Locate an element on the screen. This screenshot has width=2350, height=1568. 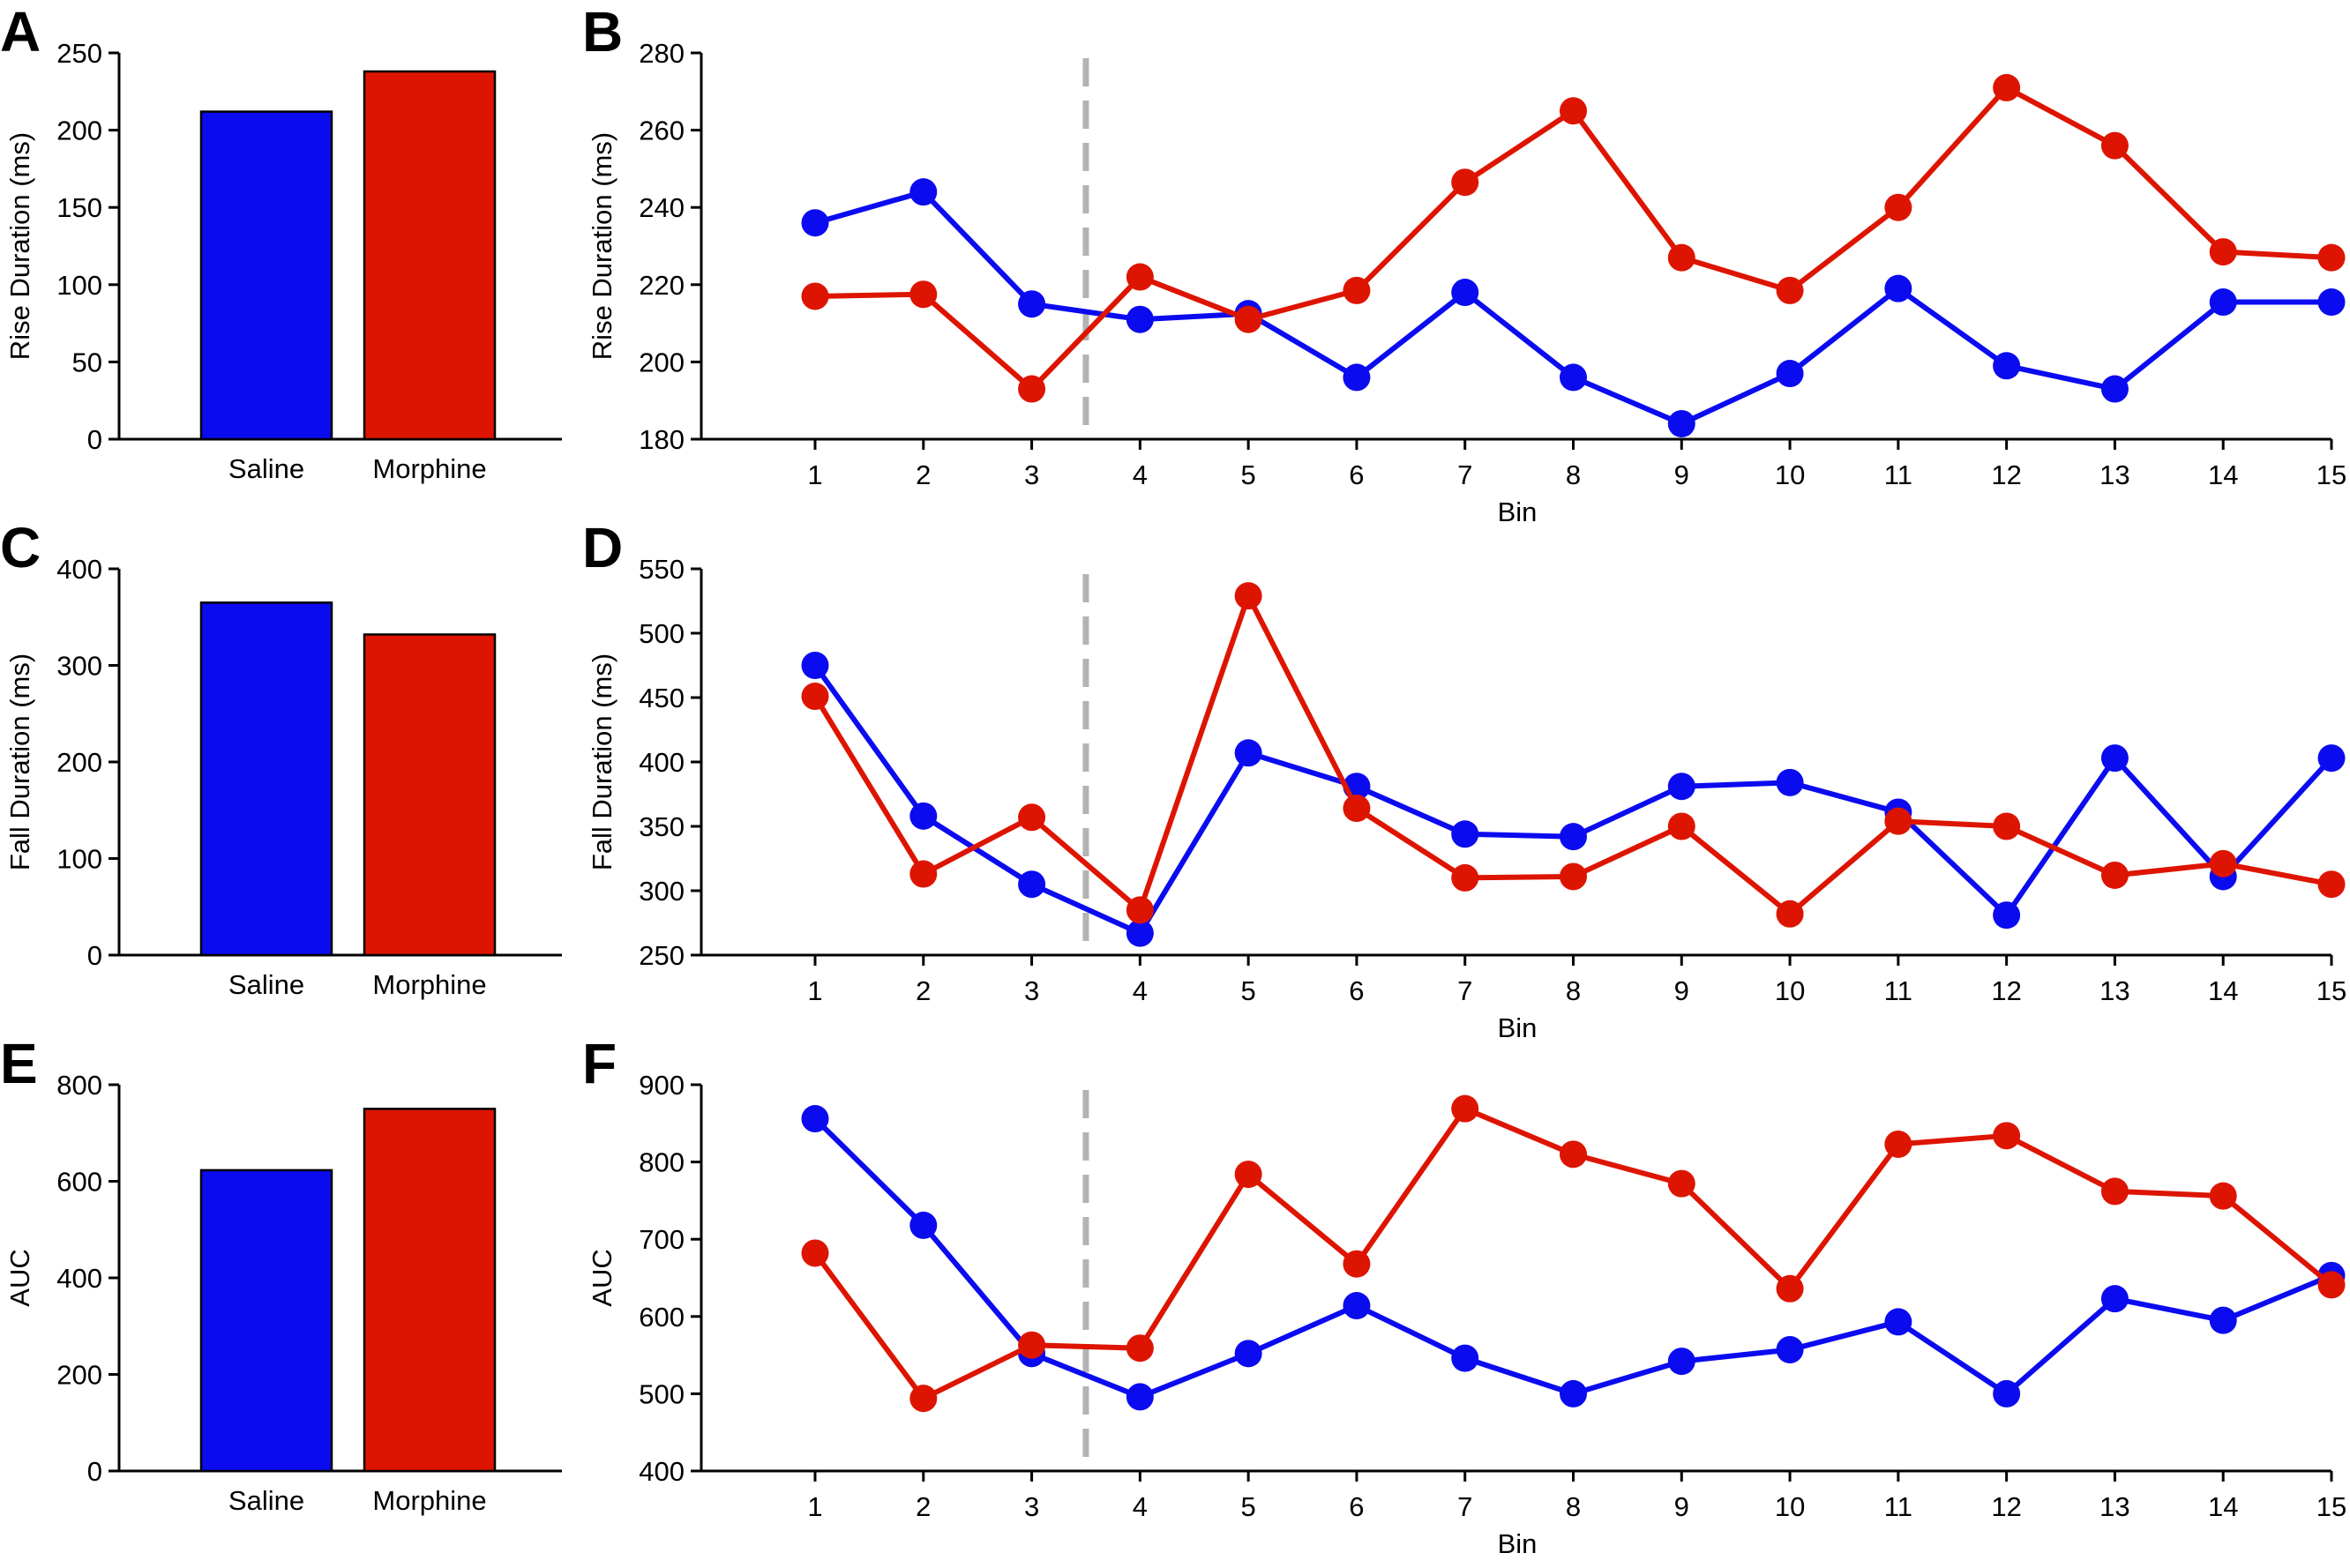
y-tick-label: 350 is located at coordinates (662, 826).